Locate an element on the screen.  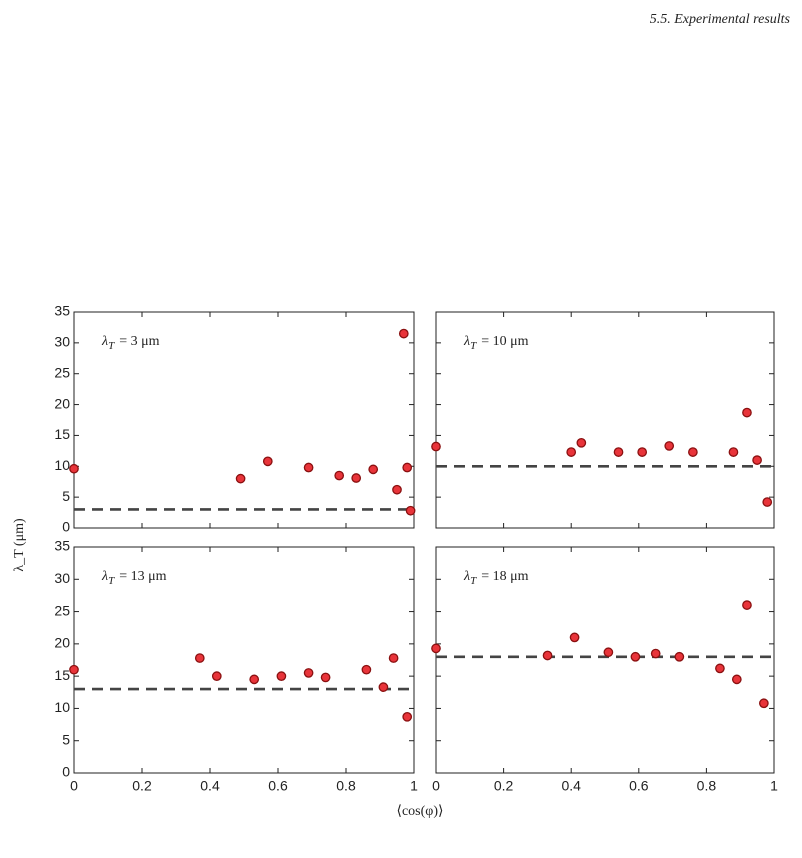
panel-annotation: λT = 3 μm is located at coordinates (130, 342).